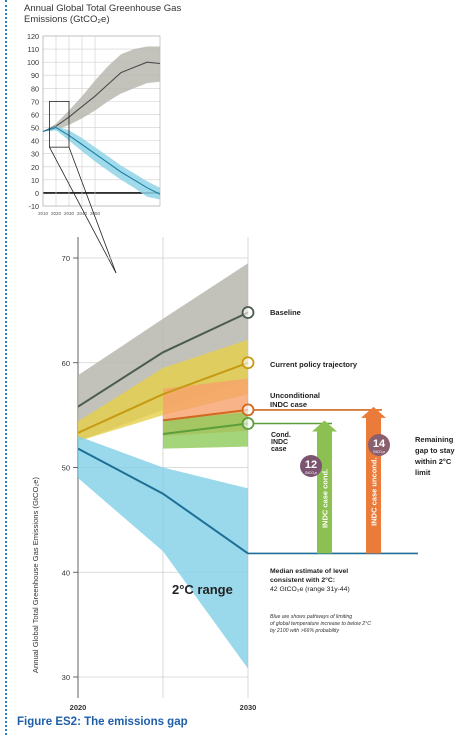 The height and width of the screenshot is (735, 465). What do you see at coordinates (66, 677) in the screenshot?
I see `main-y-tick-label: 30` at bounding box center [66, 677].